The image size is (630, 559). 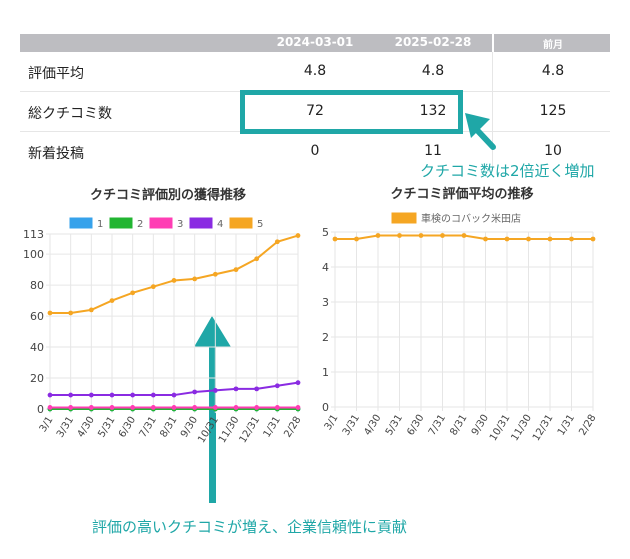 What do you see at coordinates (493, 43) in the screenshot?
I see `header-separator` at bounding box center [493, 43].